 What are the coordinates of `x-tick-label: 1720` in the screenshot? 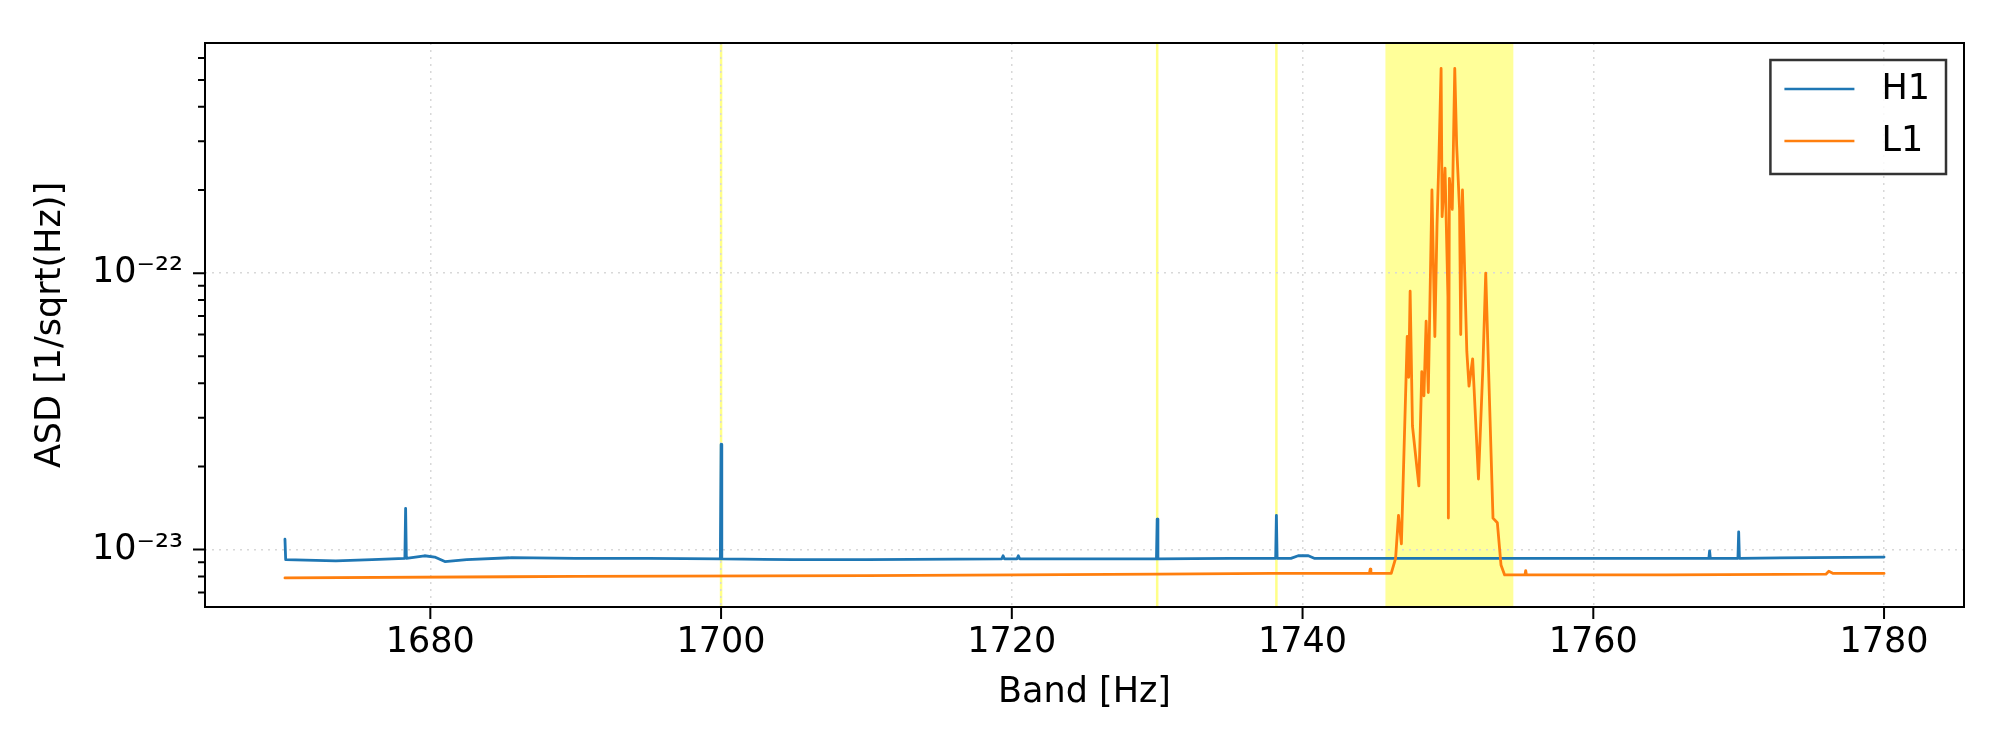 It's located at (1012, 640).